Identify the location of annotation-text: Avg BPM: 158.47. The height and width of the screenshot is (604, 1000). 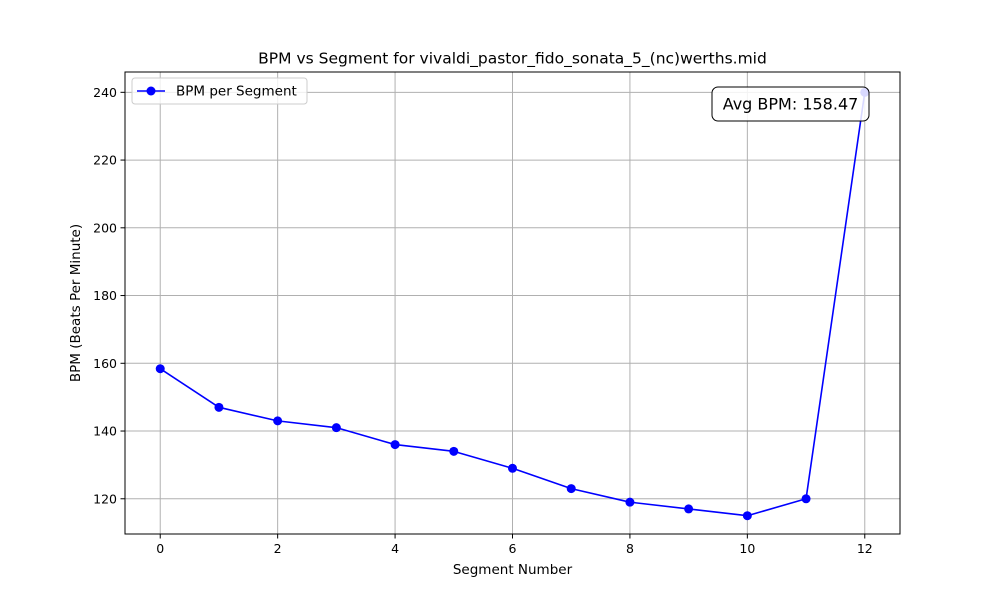
(791, 104).